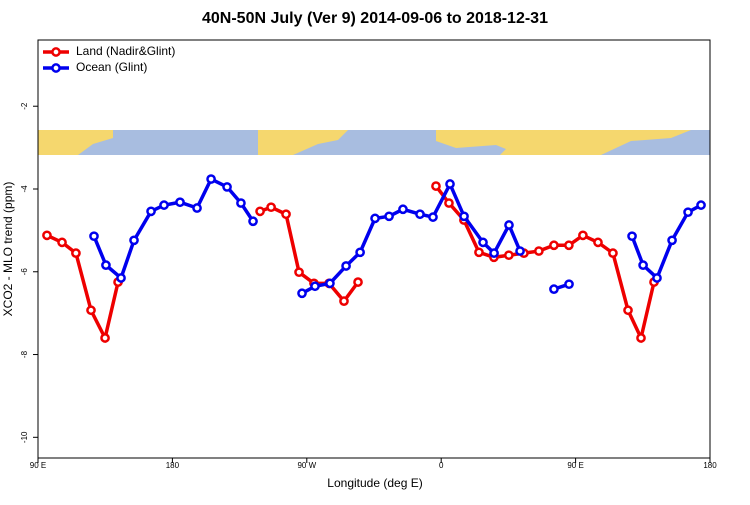 The height and width of the screenshot is (505, 750). What do you see at coordinates (374, 142) in the screenshot?
I see `map-strip` at bounding box center [374, 142].